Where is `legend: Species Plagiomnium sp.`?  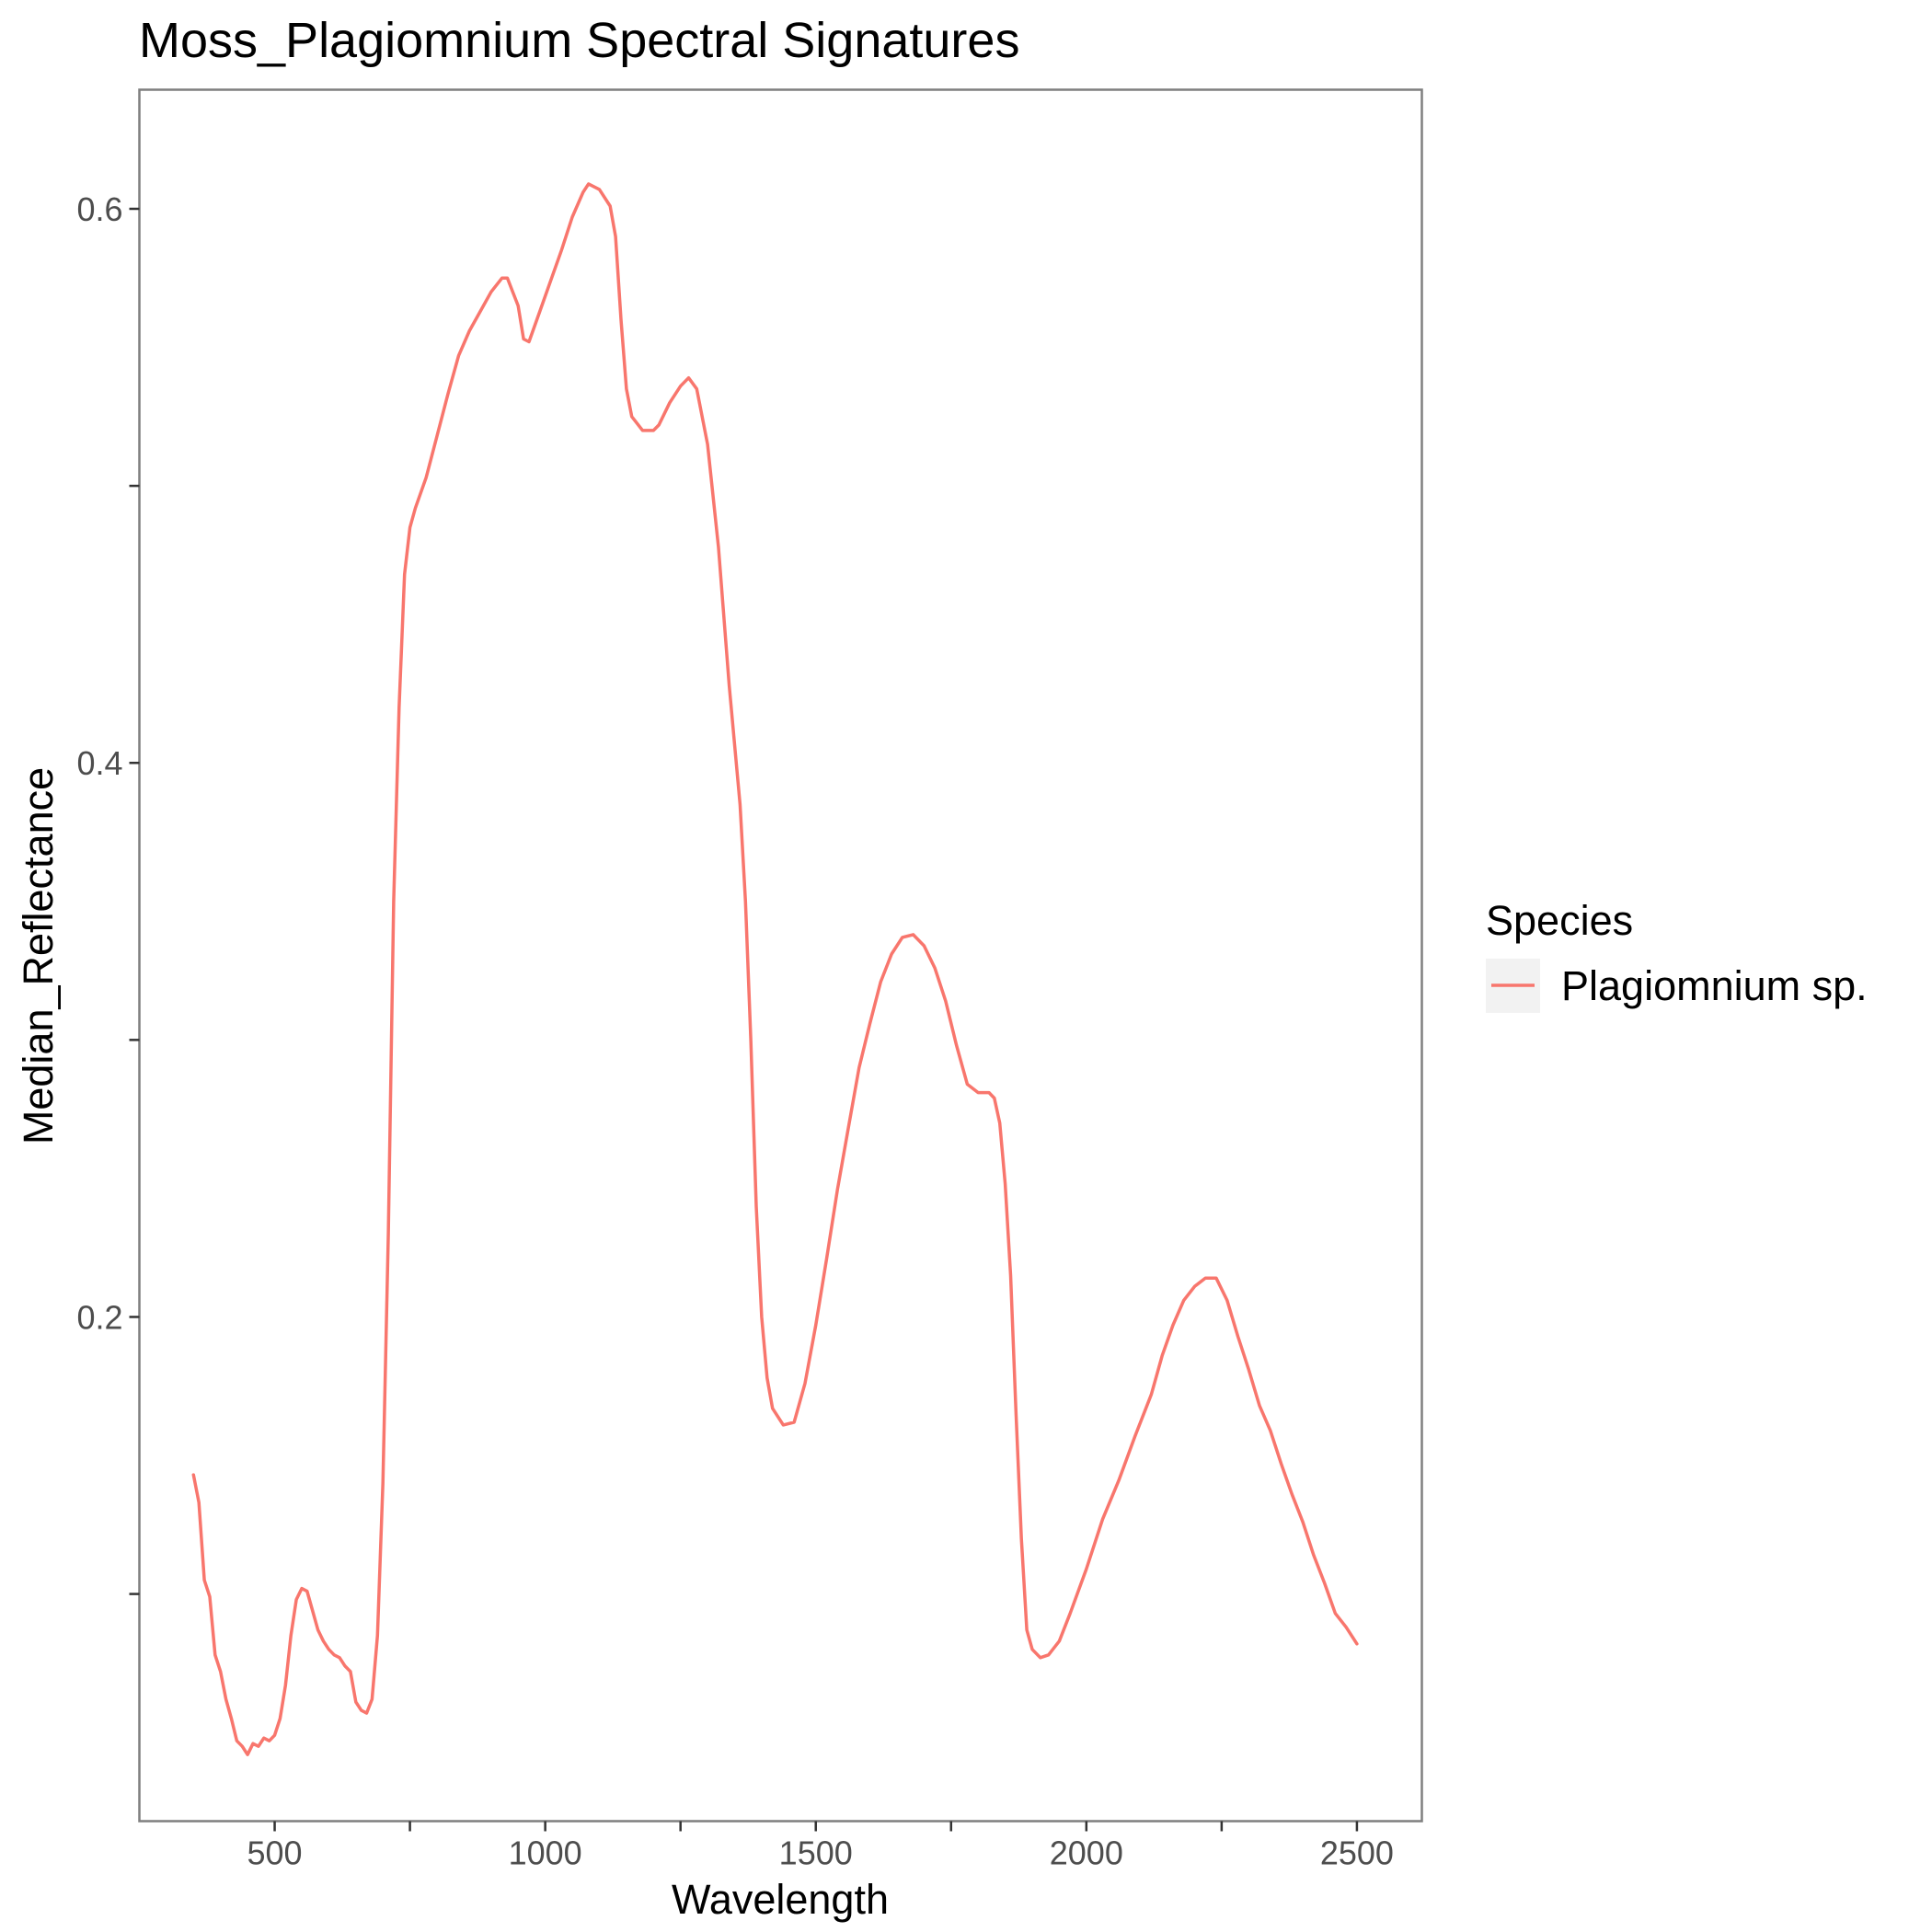
legend: Species Plagiomnium sp. is located at coordinates (1677, 955).